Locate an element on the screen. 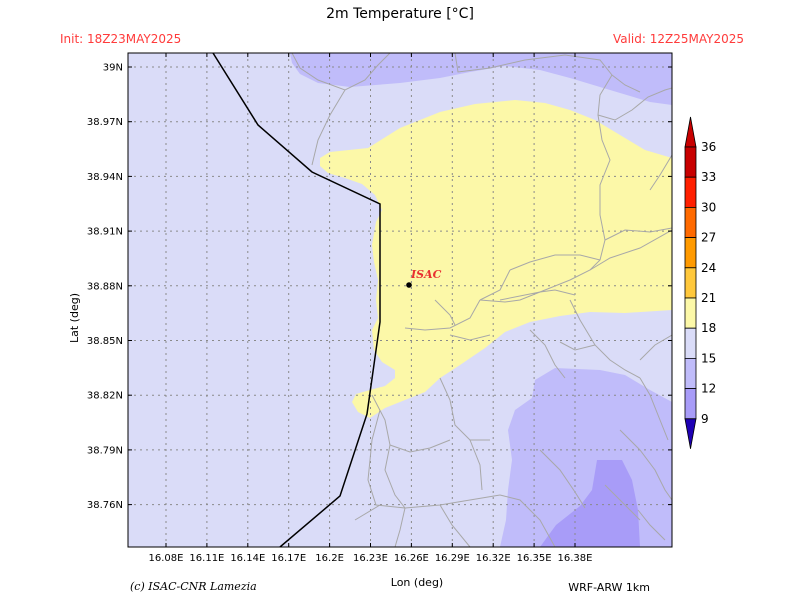 This screenshot has width=800, height=600. lat-tick-label: 38.79N is located at coordinates (105, 450).